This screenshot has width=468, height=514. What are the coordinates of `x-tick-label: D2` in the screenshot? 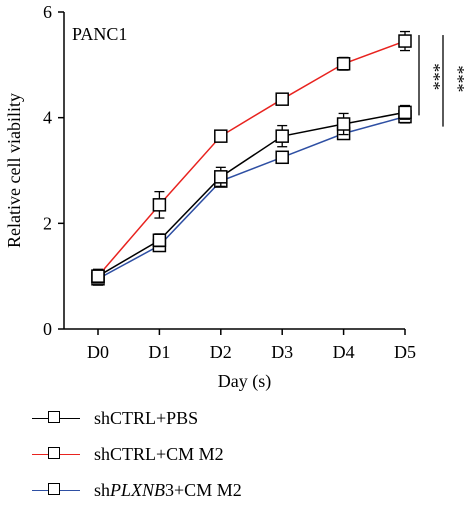 It's located at (221, 352).